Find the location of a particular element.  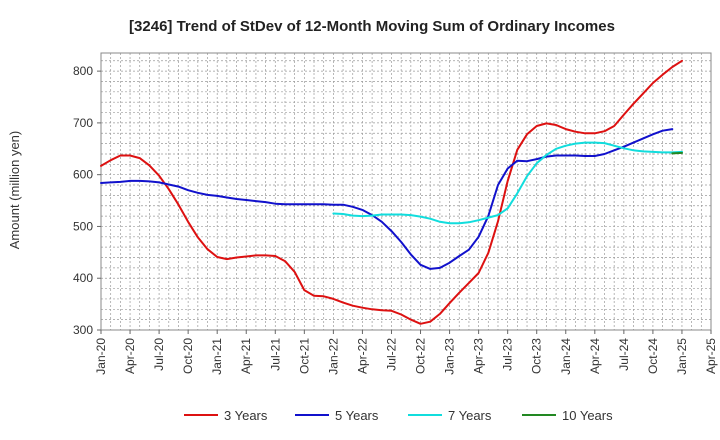

legend-label: 3 Years is located at coordinates (246, 415).